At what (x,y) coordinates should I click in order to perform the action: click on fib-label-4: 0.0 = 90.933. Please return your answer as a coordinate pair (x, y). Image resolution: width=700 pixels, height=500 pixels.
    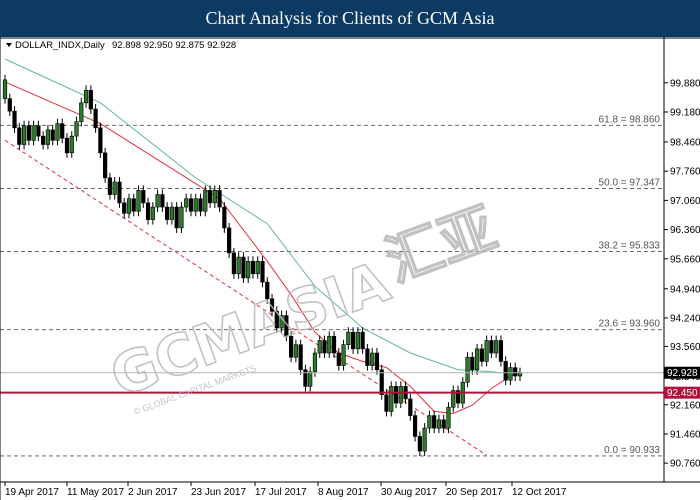
    Looking at the image, I should click on (632, 450).